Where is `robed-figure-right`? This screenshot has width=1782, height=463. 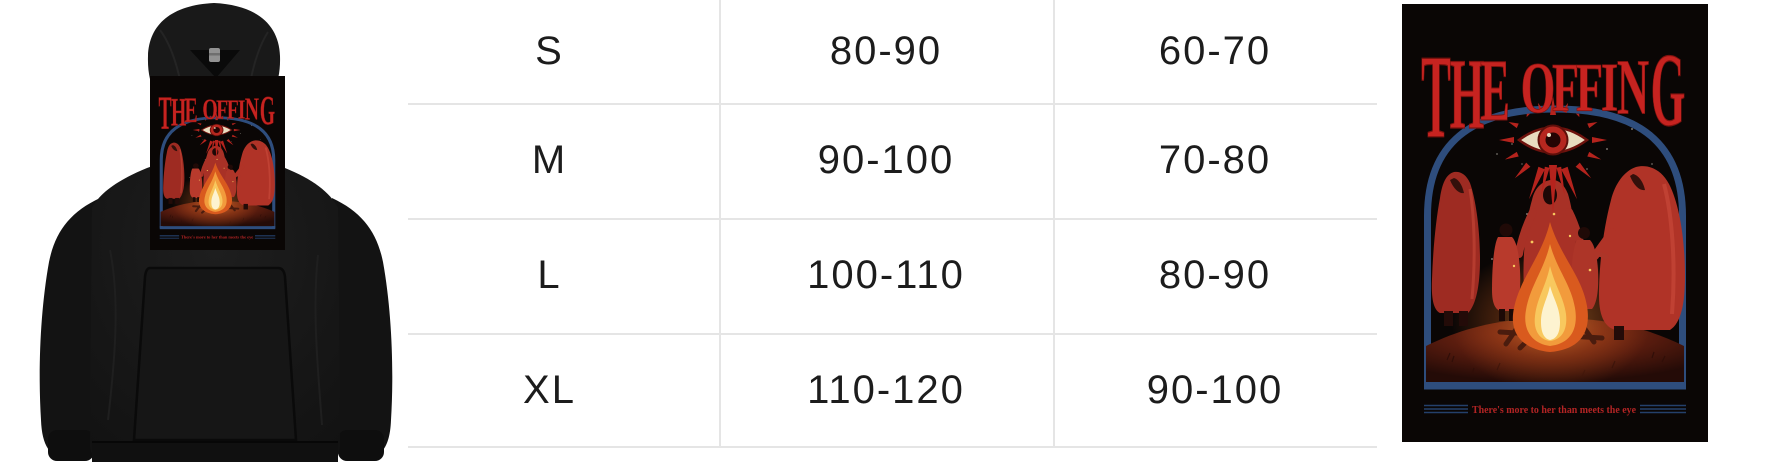 robed-figure-right is located at coordinates (254, 175).